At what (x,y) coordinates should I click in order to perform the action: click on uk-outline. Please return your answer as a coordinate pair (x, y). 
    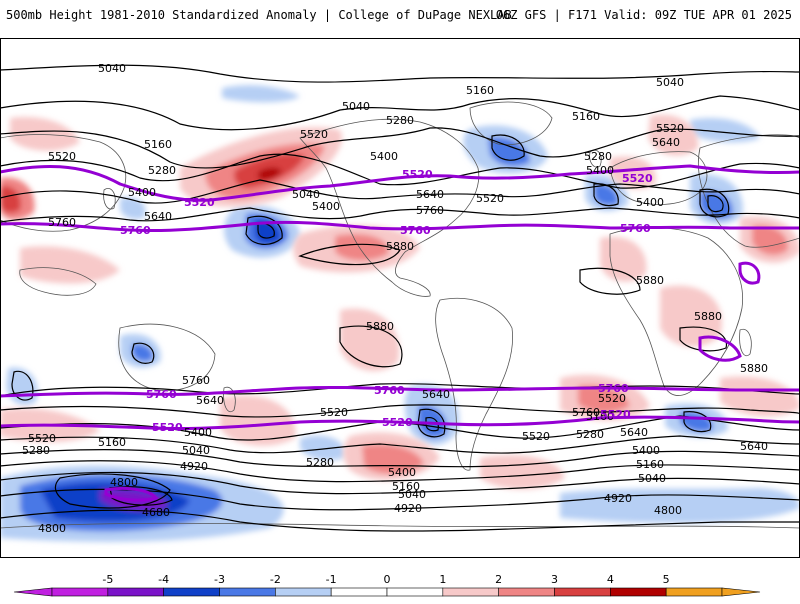
    Looking at the image, I should click on (595, 158).